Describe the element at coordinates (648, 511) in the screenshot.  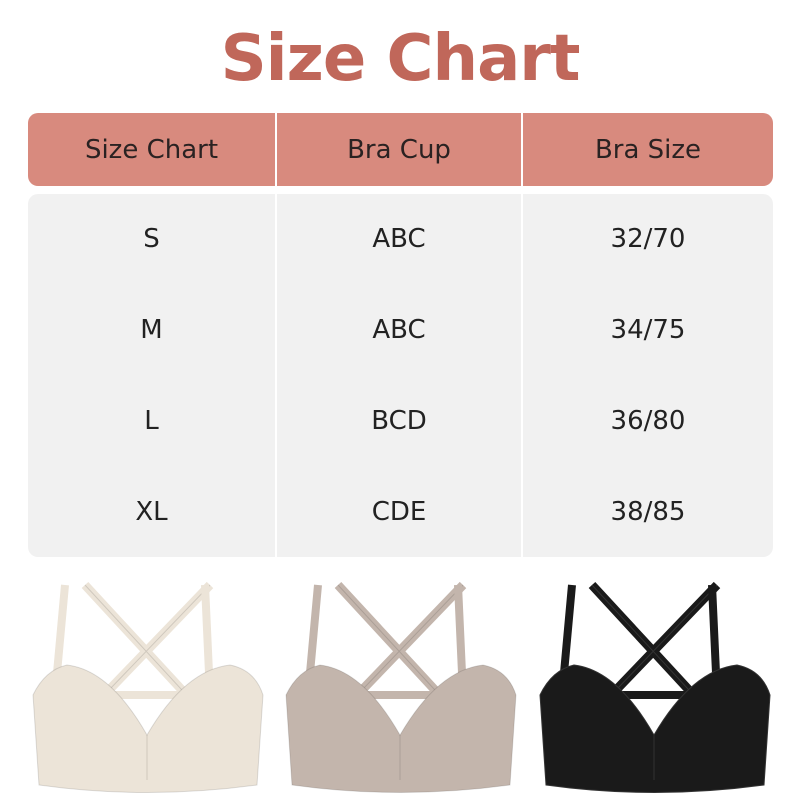
I see `table-cell: 38/85` at that location.